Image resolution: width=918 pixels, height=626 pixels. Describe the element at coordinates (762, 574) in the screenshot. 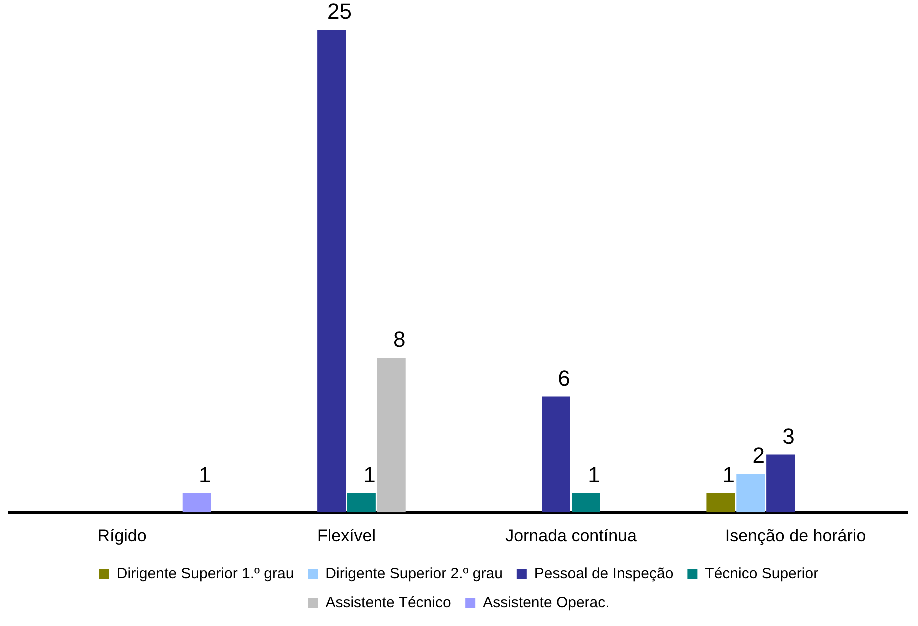

I see `legend-label: Técnico Superior` at that location.